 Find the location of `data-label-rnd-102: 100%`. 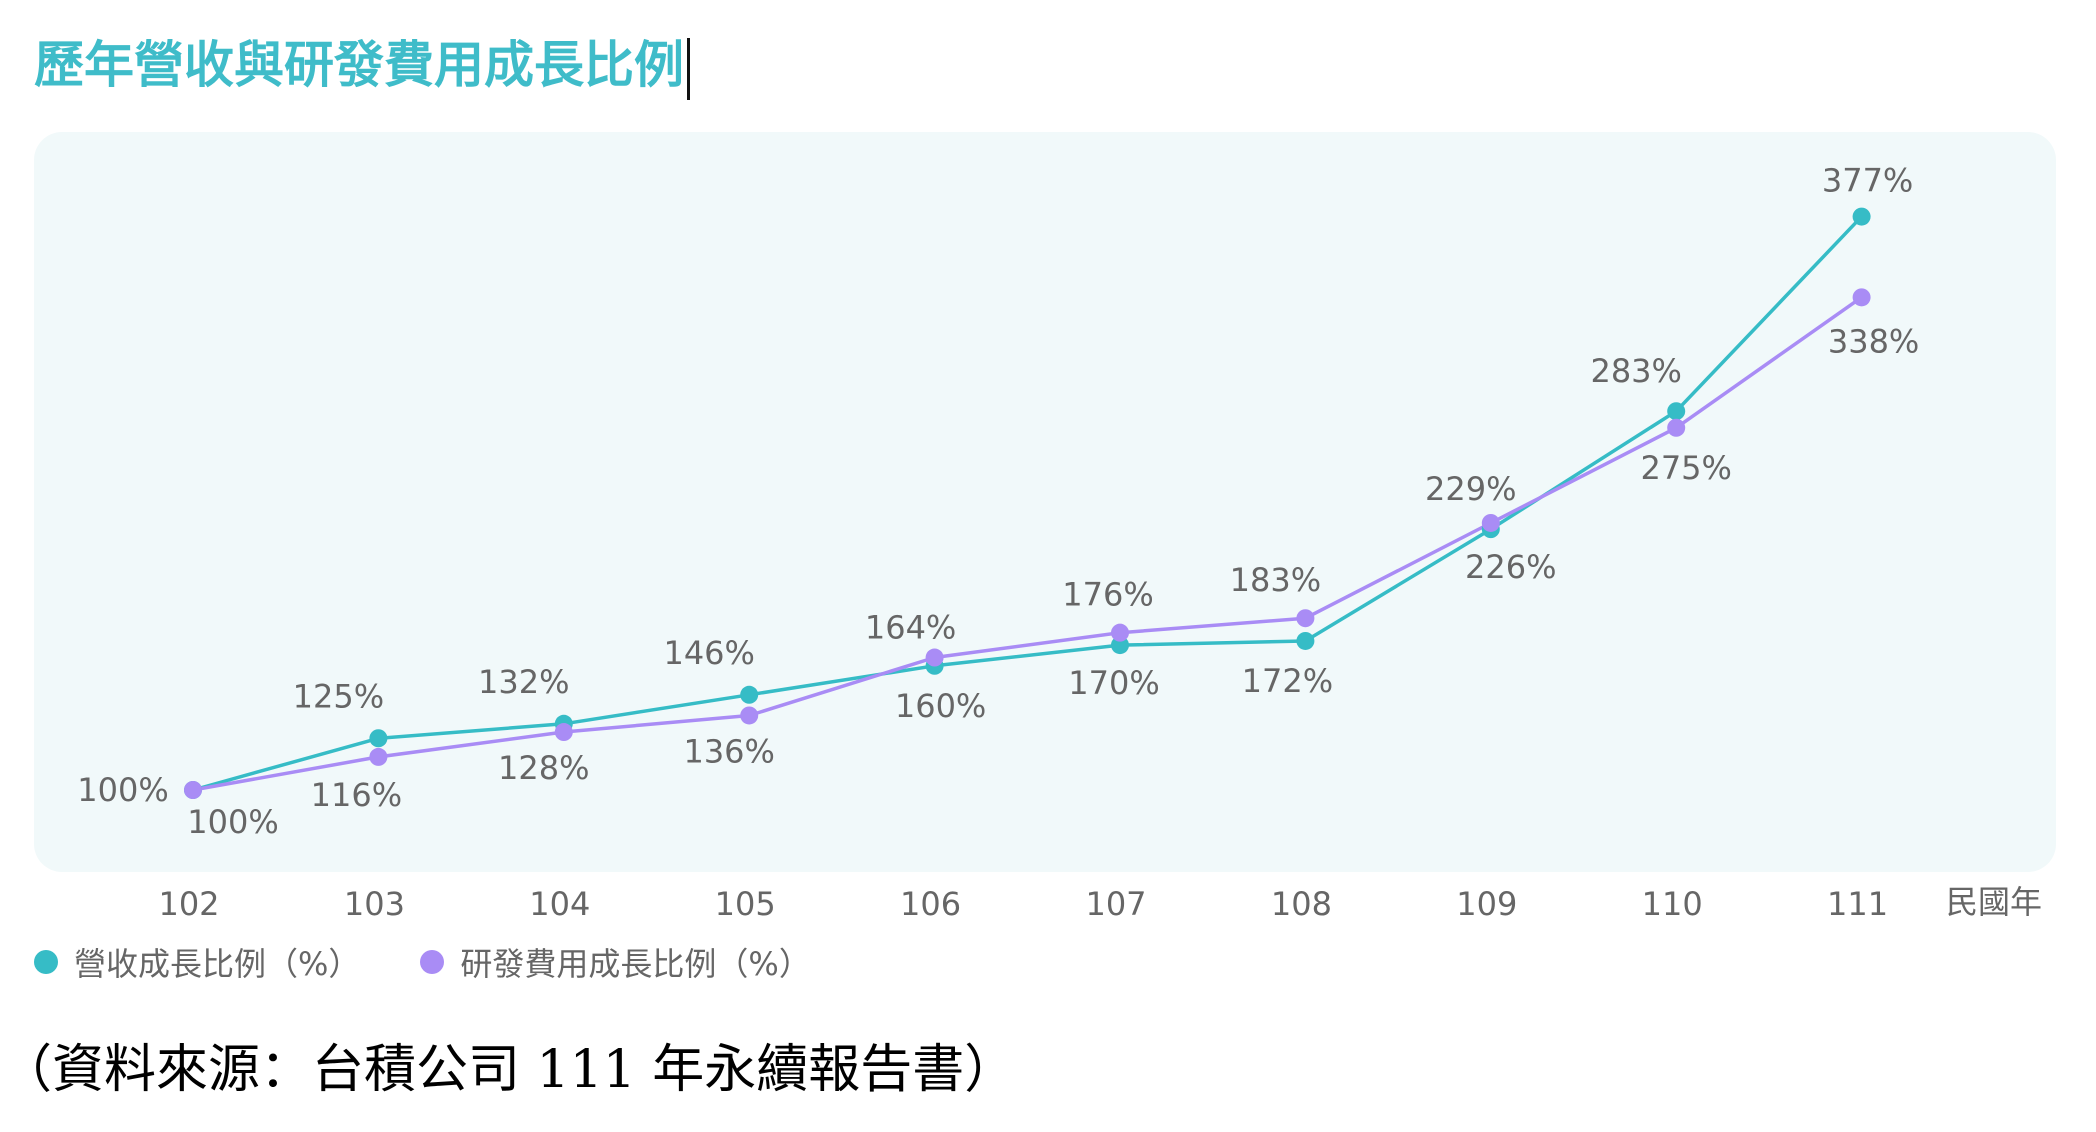

data-label-rnd-102: 100% is located at coordinates (232, 822).